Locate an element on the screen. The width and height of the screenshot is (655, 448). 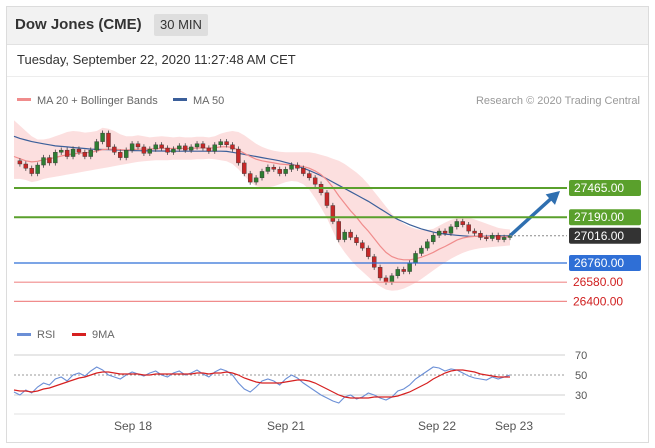
level-label: 26580.00 is located at coordinates (598, 282).